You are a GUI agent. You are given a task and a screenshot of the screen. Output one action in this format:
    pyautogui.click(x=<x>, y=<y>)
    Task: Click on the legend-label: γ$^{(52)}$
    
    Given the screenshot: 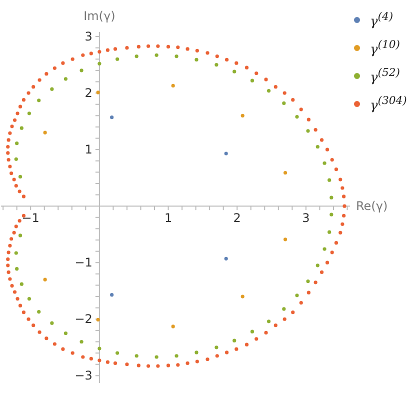 What is the action you would take?
    pyautogui.click(x=385, y=76)
    